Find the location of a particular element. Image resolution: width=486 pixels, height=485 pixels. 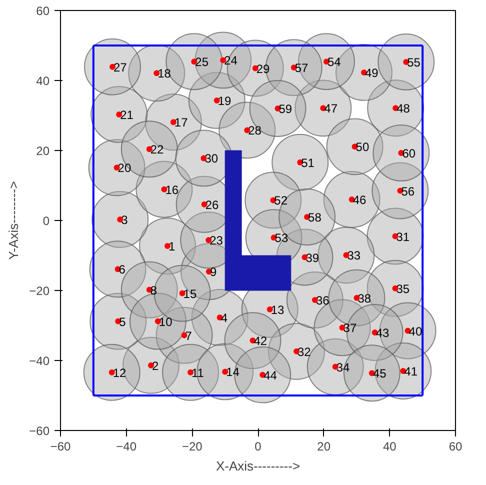

annotation: 58 is located at coordinates (315, 217).